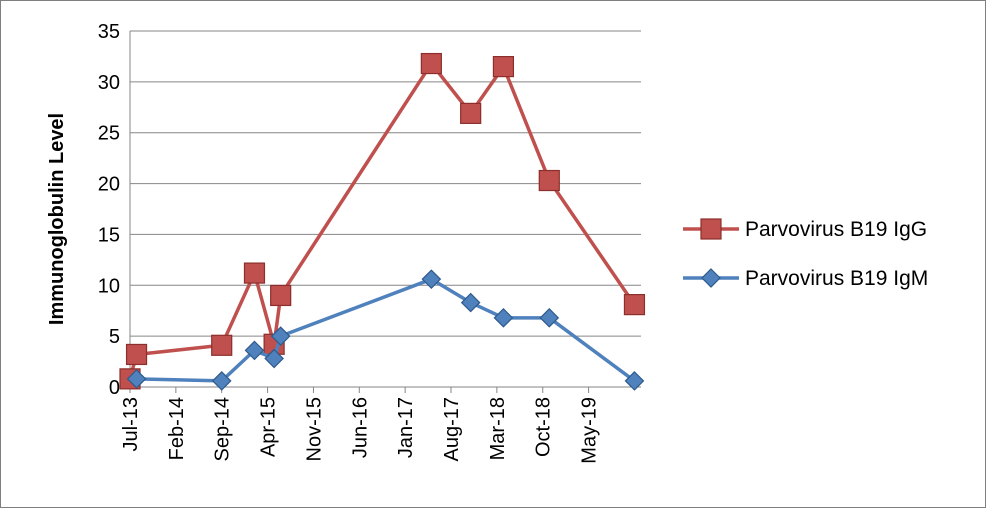 The height and width of the screenshot is (508, 986). Describe the element at coordinates (131, 424) in the screenshot. I see `x-tick-label: Jul-13` at that location.